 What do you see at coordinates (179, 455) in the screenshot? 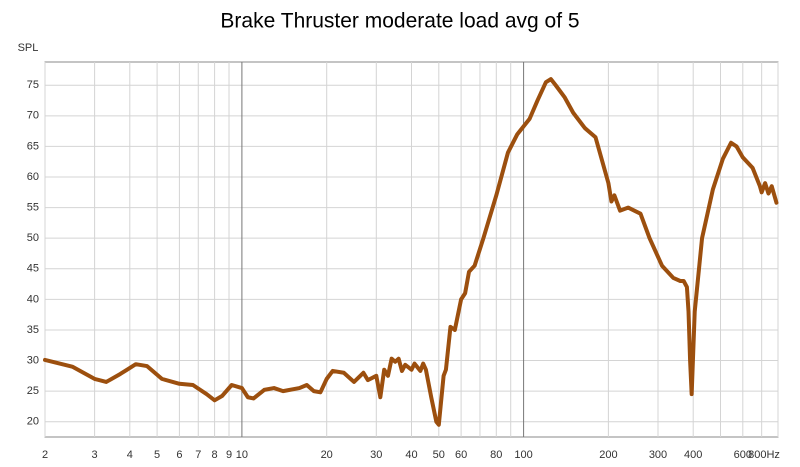
I see `x-tick-label: 6` at bounding box center [179, 455].